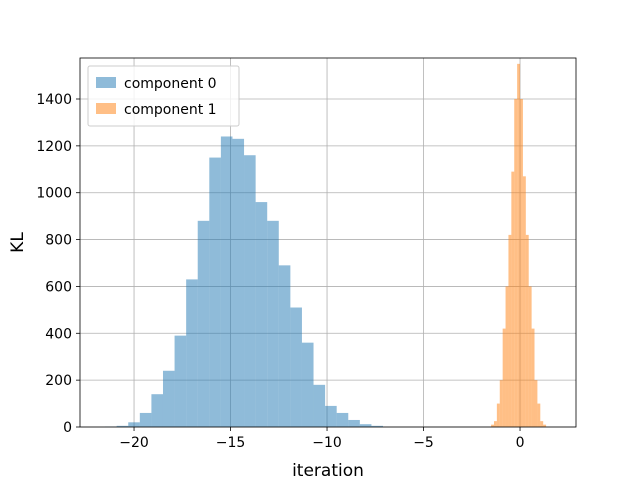 This screenshot has height=480, width=640. I want to click on legend-box, so click(163, 96).